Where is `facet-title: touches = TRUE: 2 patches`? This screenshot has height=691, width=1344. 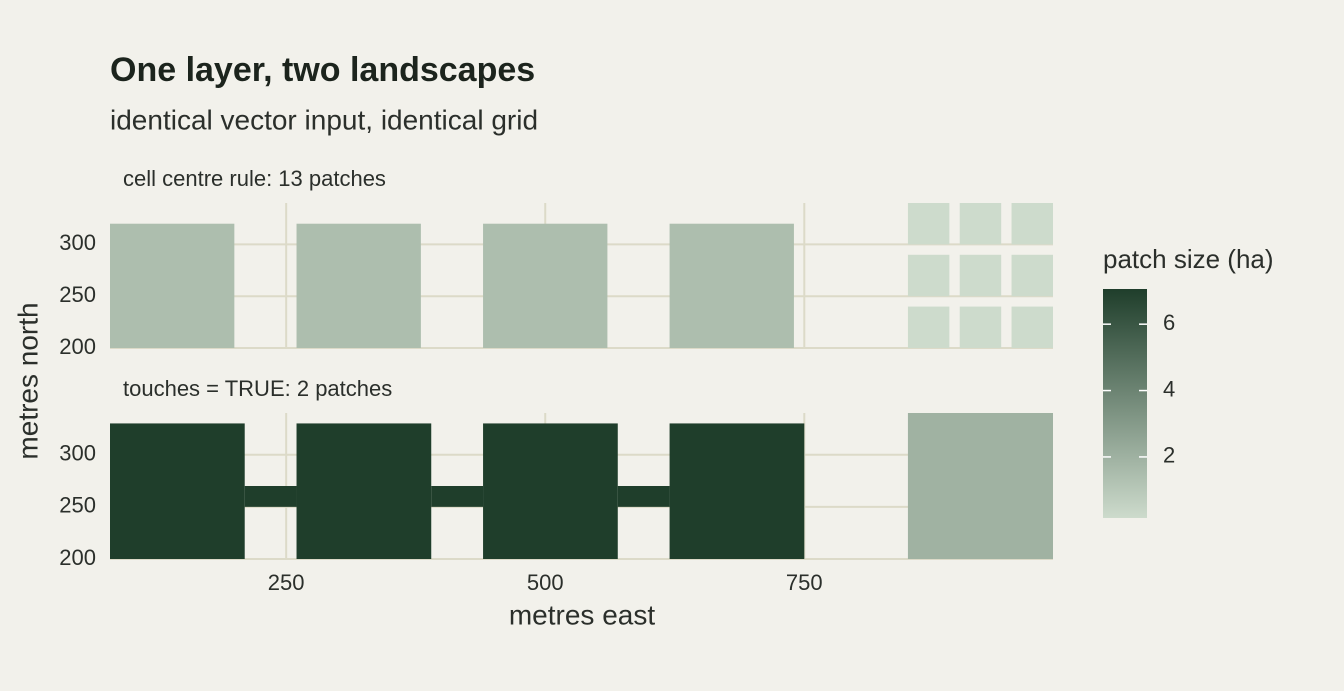 facet-title: touches = TRUE: 2 patches is located at coordinates (257, 388).